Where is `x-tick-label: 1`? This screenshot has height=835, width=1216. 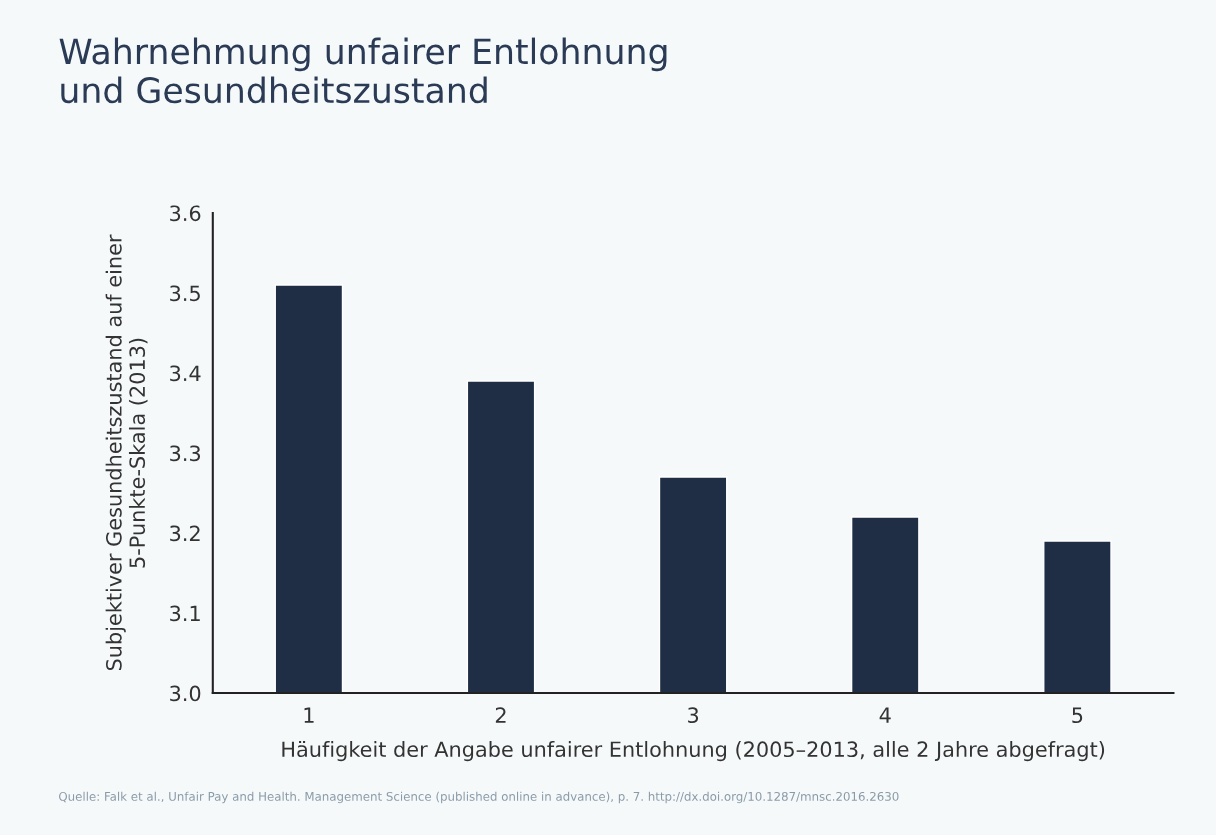 x-tick-label: 1 is located at coordinates (309, 715).